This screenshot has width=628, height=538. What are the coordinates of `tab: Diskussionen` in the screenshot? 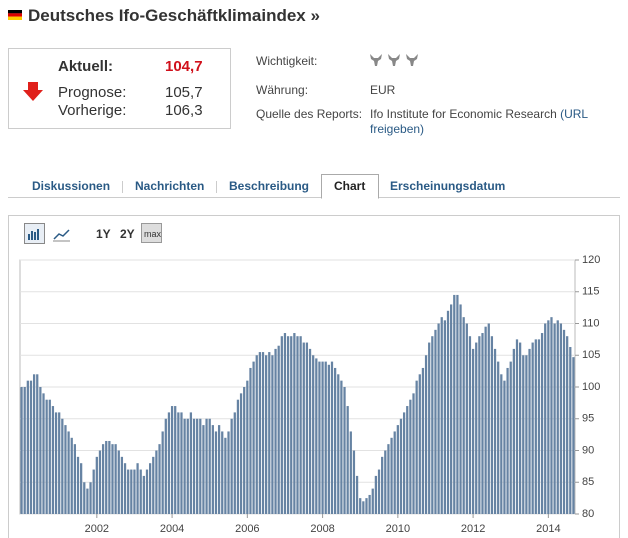 It's located at (71, 186).